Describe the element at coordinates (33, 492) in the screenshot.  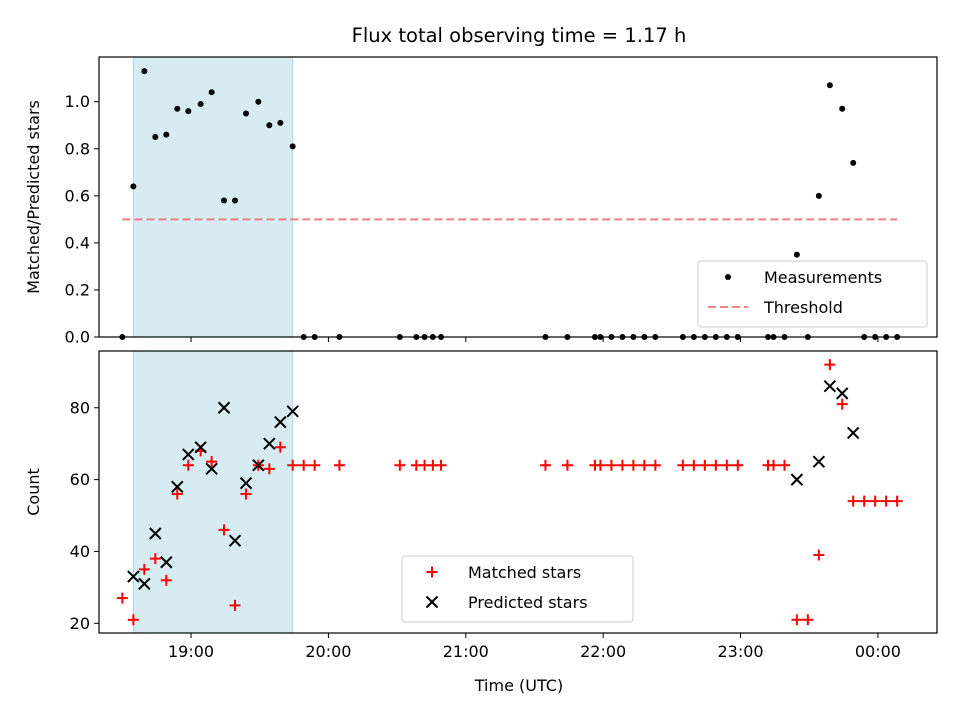
I see `y-axis-label: Count` at that location.